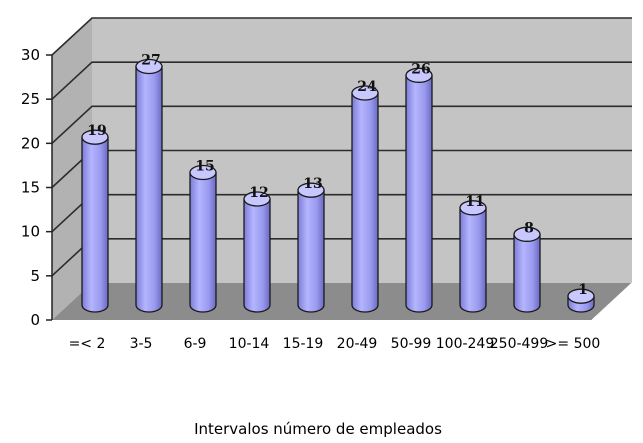  Describe the element at coordinates (30, 188) in the screenshot. I see `y-tick-label: 15` at that location.